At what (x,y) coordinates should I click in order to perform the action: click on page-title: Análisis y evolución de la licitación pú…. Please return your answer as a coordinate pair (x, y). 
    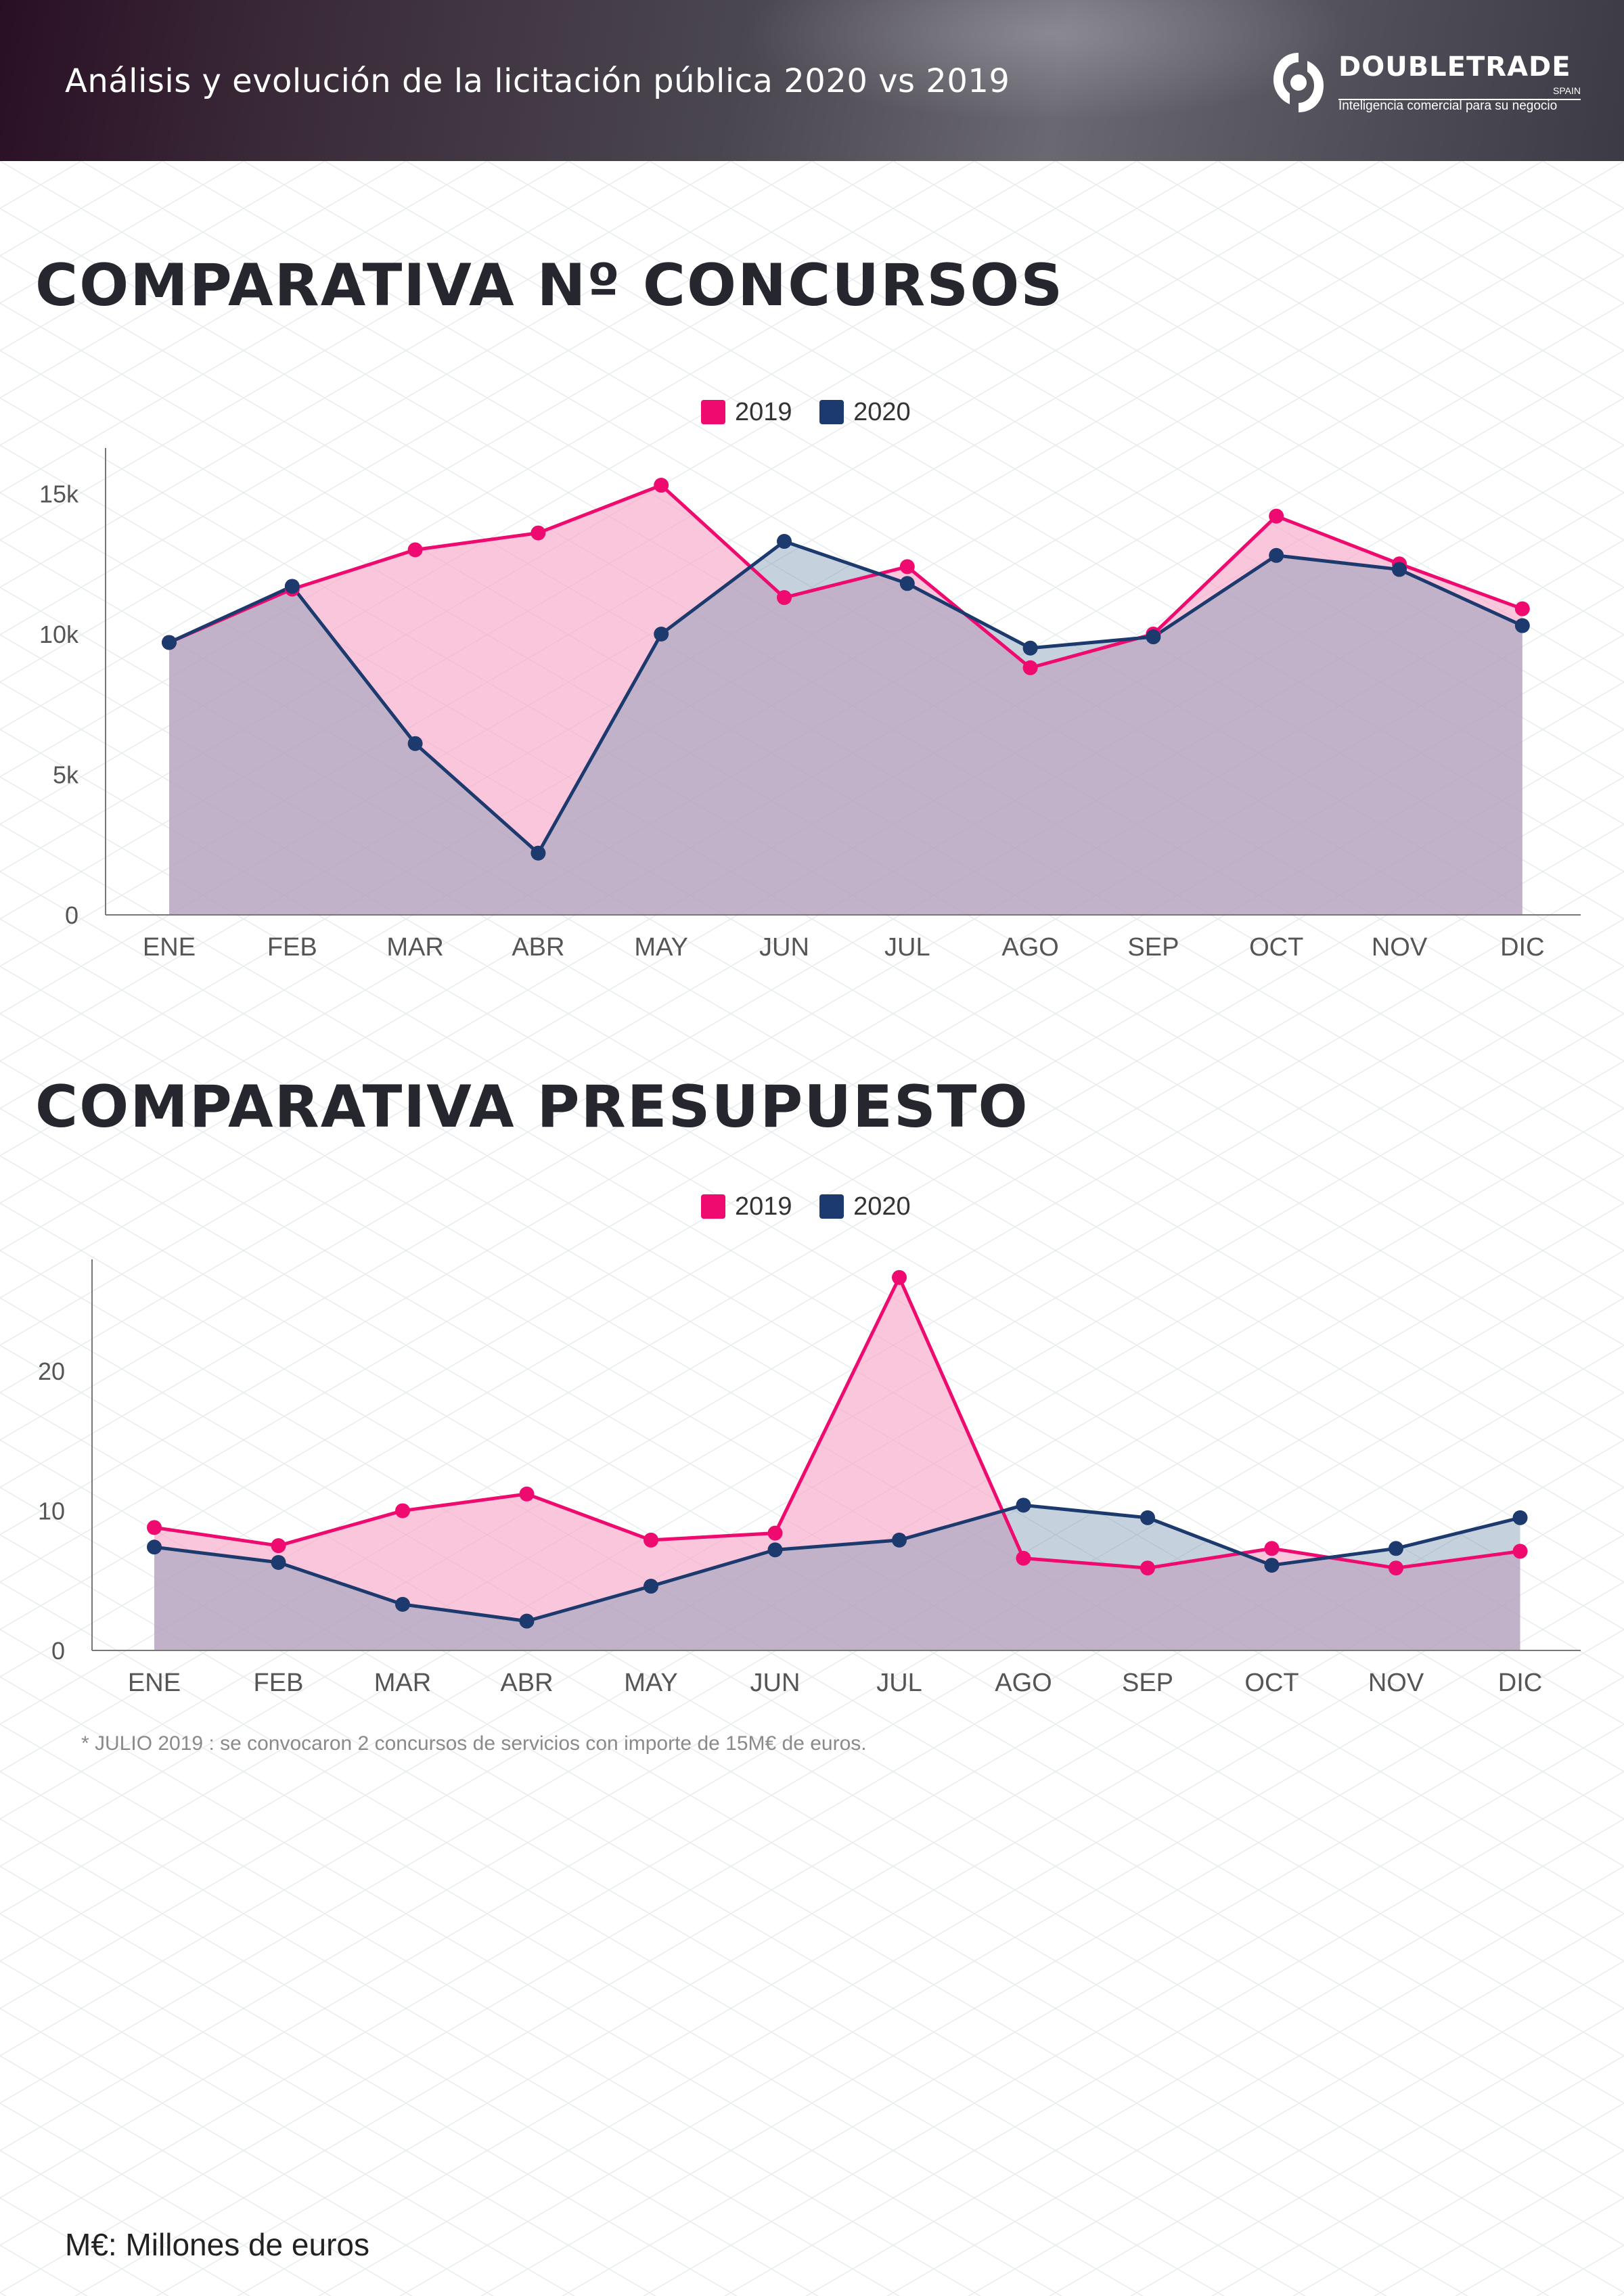
    Looking at the image, I should click on (537, 81).